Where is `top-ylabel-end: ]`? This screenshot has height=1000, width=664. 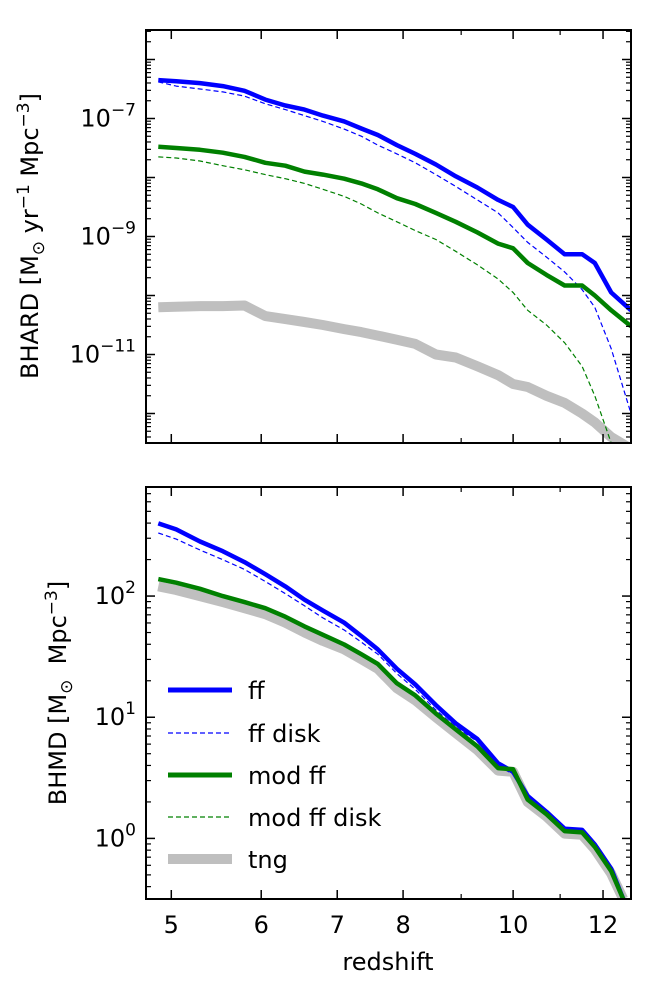 top-ylabel-end: ] is located at coordinates (30, 97).